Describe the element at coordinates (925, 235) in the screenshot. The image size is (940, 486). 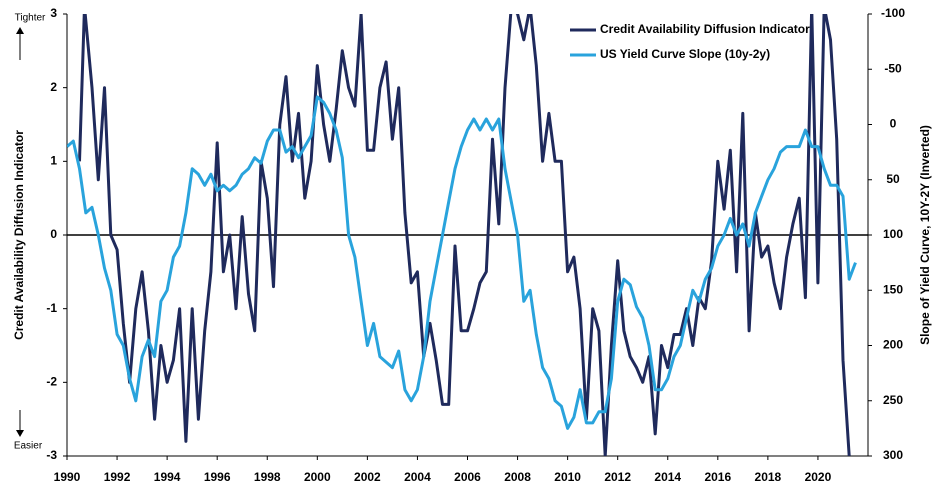
I see `y2-axis-label: Slope of Yield Curve, 10Y-2Y (Inverted)` at that location.